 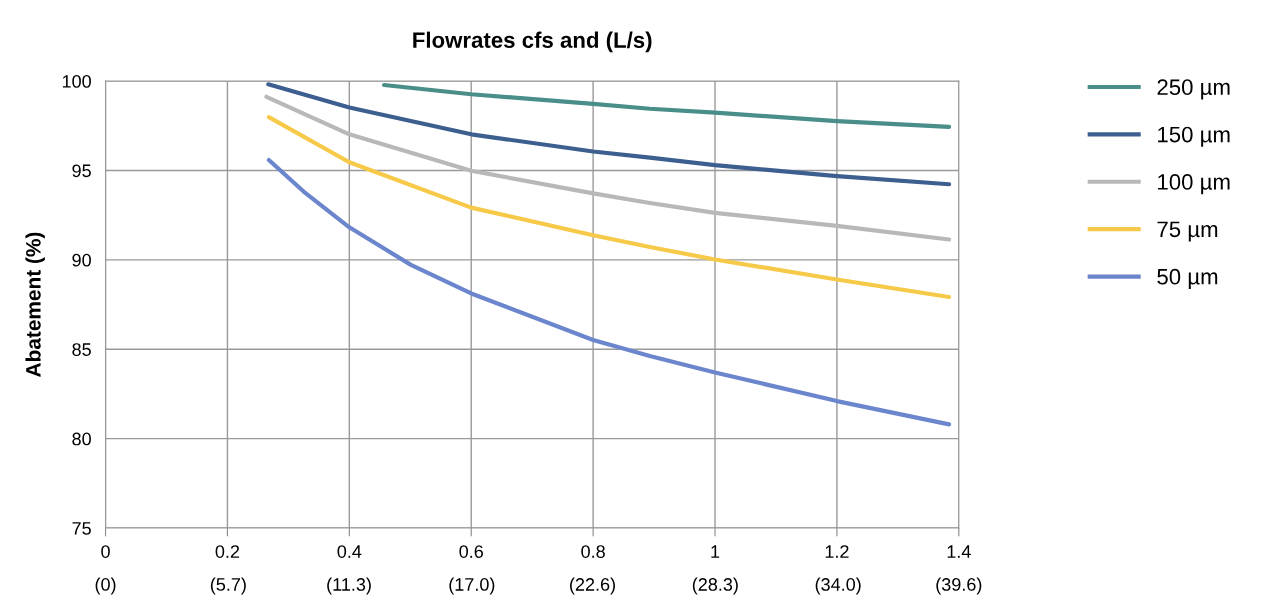 What do you see at coordinates (472, 586) in the screenshot?
I see `x2-tick-label: (17.0)` at bounding box center [472, 586].